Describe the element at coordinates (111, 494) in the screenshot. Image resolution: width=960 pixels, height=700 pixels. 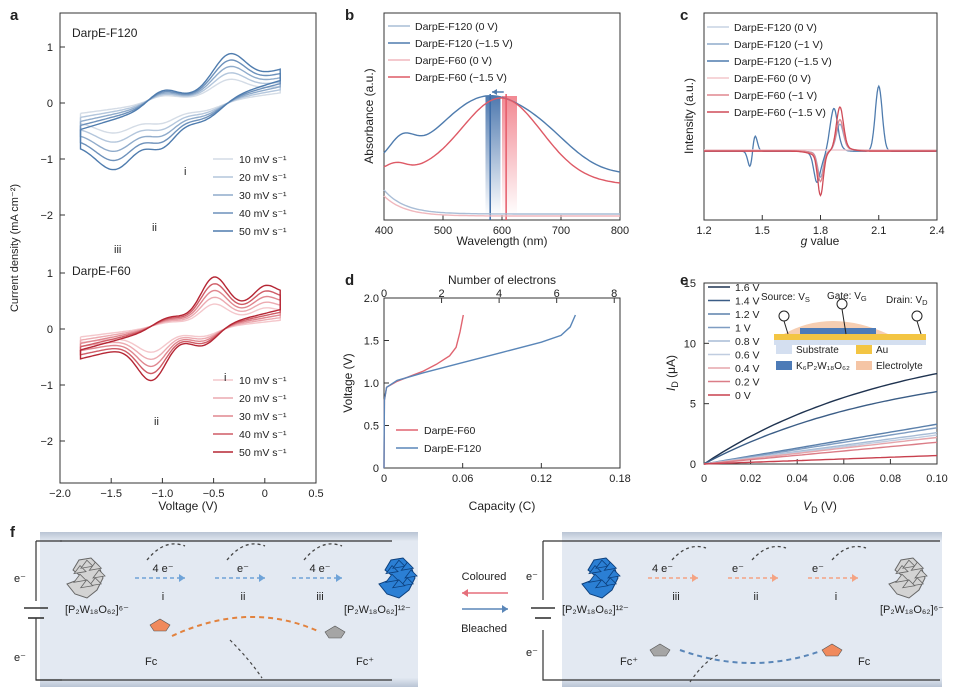
I see `xtick-label-a: −1.5` at that location.